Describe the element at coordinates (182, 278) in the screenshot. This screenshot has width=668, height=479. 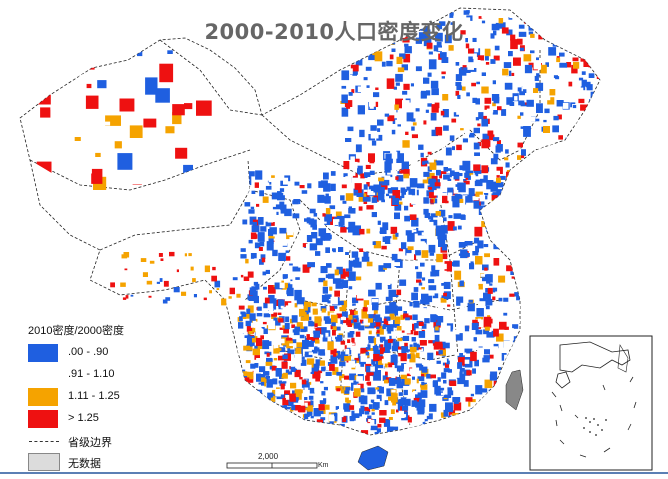
I see `density-patches-tibet` at that location.